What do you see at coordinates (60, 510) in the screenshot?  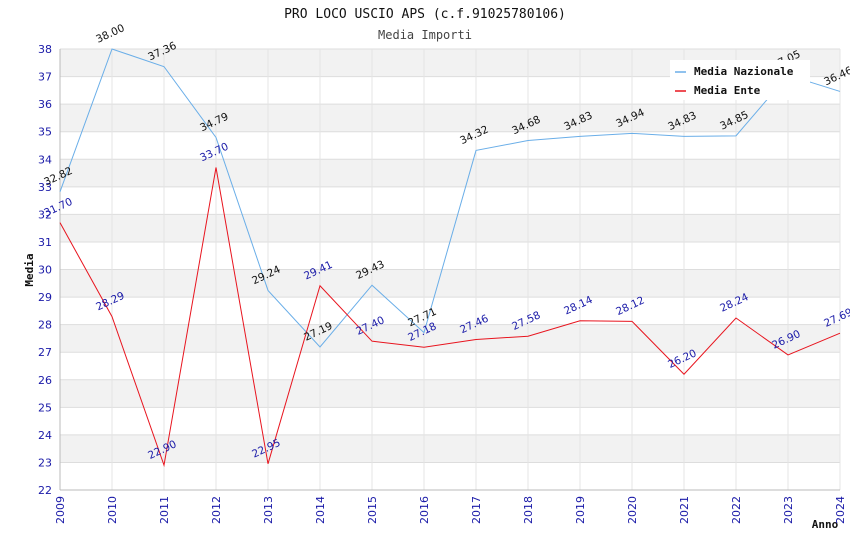 I see `x-tick-label: 2009` at bounding box center [60, 510].